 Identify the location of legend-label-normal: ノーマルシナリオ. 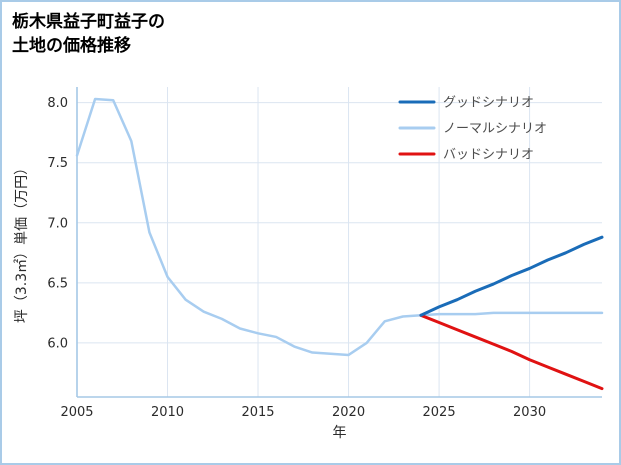
(495, 129).